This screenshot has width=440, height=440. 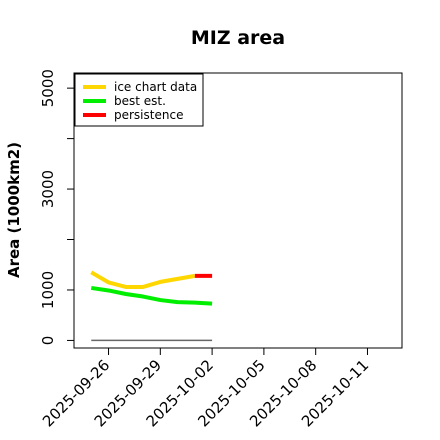 What do you see at coordinates (148, 115) in the screenshot?
I see `legend-label: persistence` at bounding box center [148, 115].